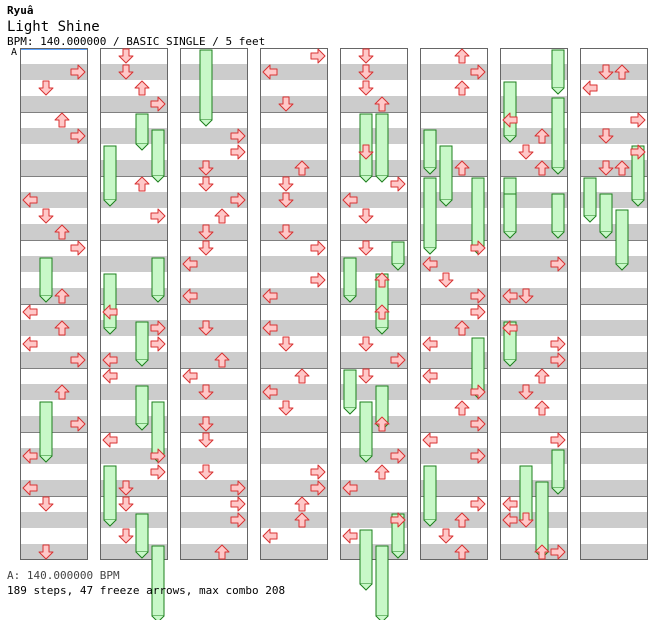 Image resolution: width=672 pixels, height=620 pixels. I want to click on chart-info: BPM: 140.000000 / BASIC SINGLE / 5 feet, so click(136, 41).